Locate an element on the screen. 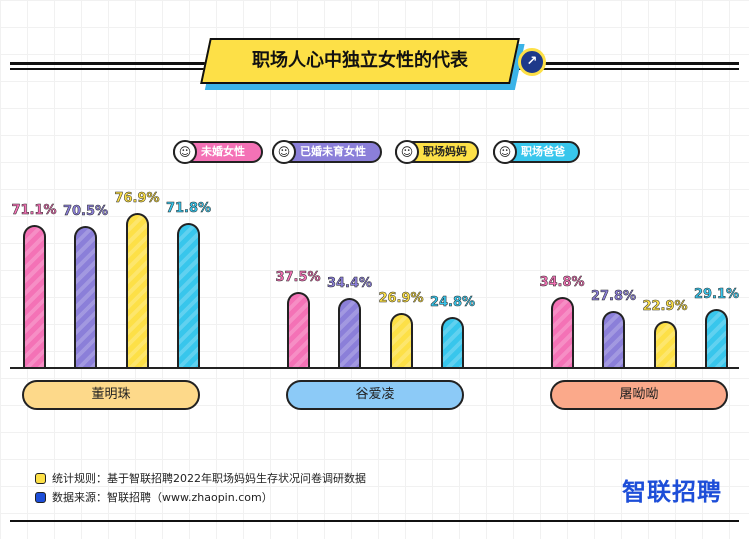 The width and height of the screenshot is (749, 539). yellow-square-icon is located at coordinates (40, 478).